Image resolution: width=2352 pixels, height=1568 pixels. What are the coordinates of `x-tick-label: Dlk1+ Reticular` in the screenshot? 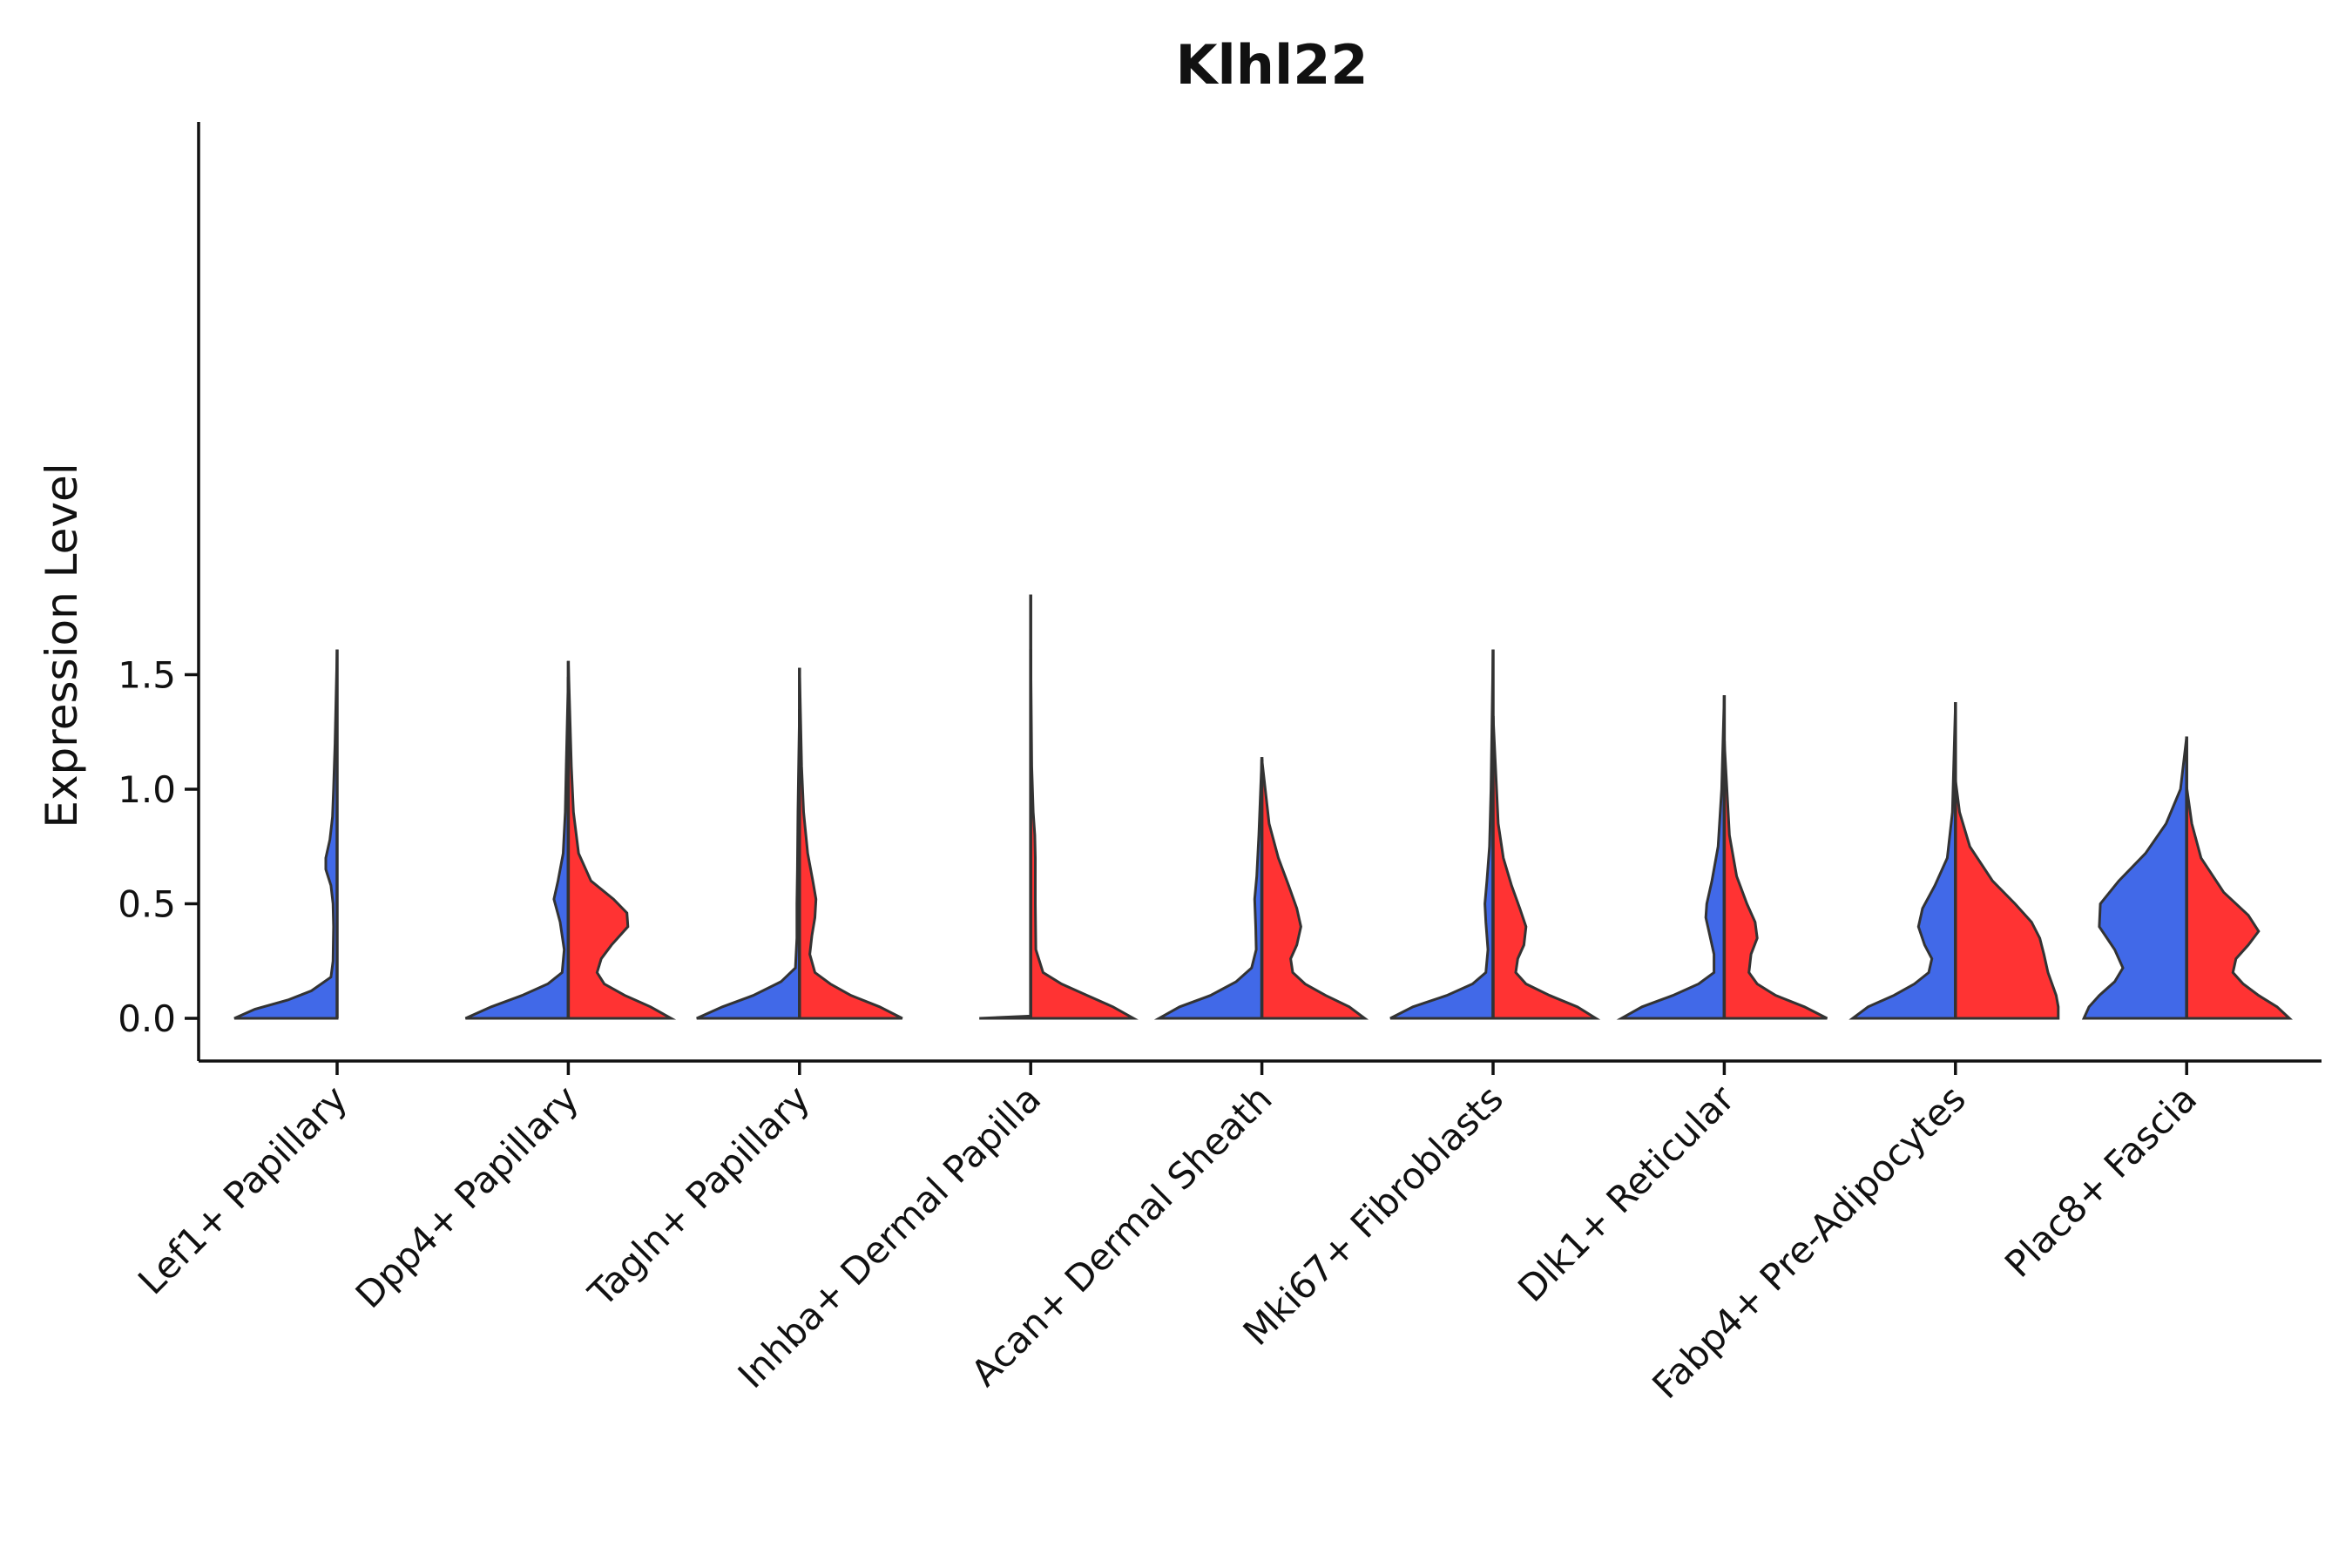 It's located at (1626, 1193).